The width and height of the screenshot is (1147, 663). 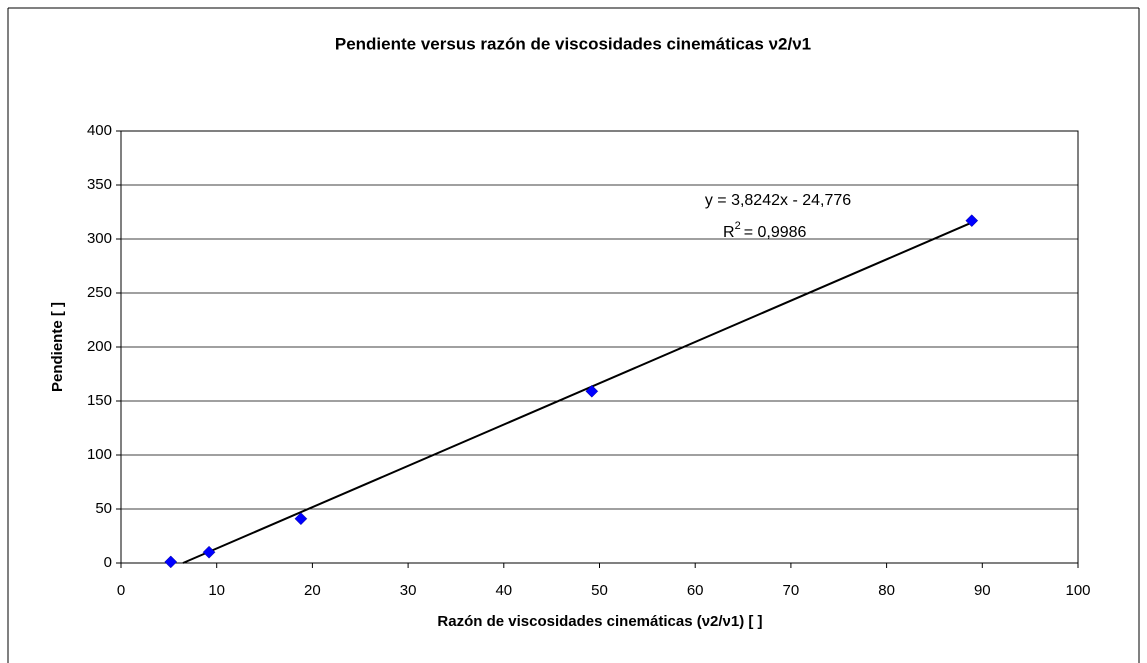 What do you see at coordinates (503, 590) in the screenshot?
I see `x-tick-label: 40` at bounding box center [503, 590].